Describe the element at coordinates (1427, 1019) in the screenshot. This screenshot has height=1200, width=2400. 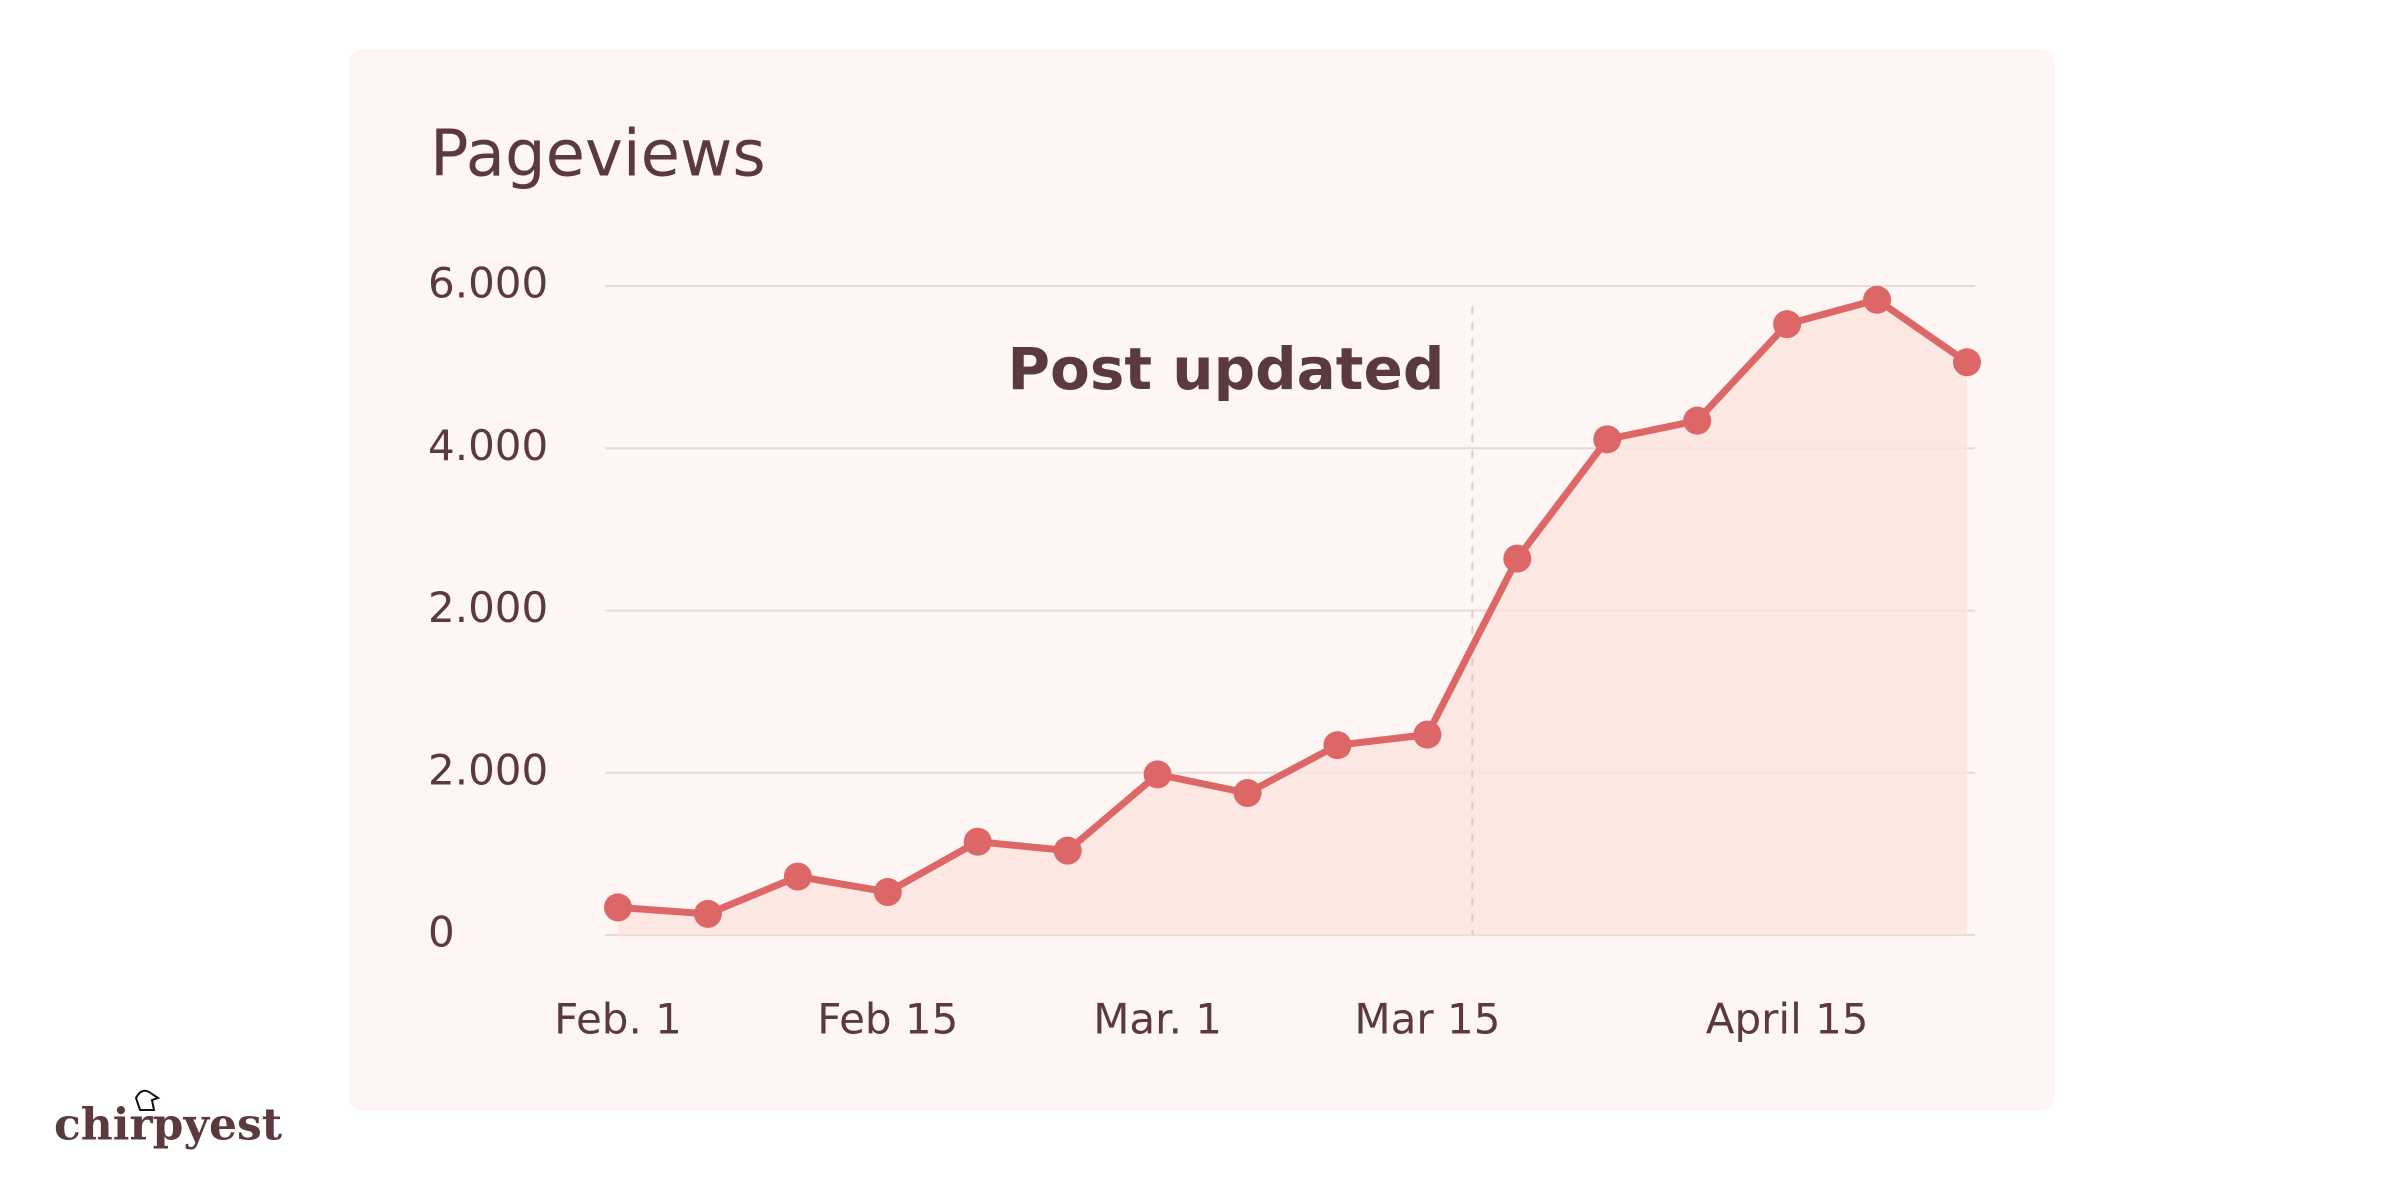
I see `x-tick-label: Mar 15` at that location.